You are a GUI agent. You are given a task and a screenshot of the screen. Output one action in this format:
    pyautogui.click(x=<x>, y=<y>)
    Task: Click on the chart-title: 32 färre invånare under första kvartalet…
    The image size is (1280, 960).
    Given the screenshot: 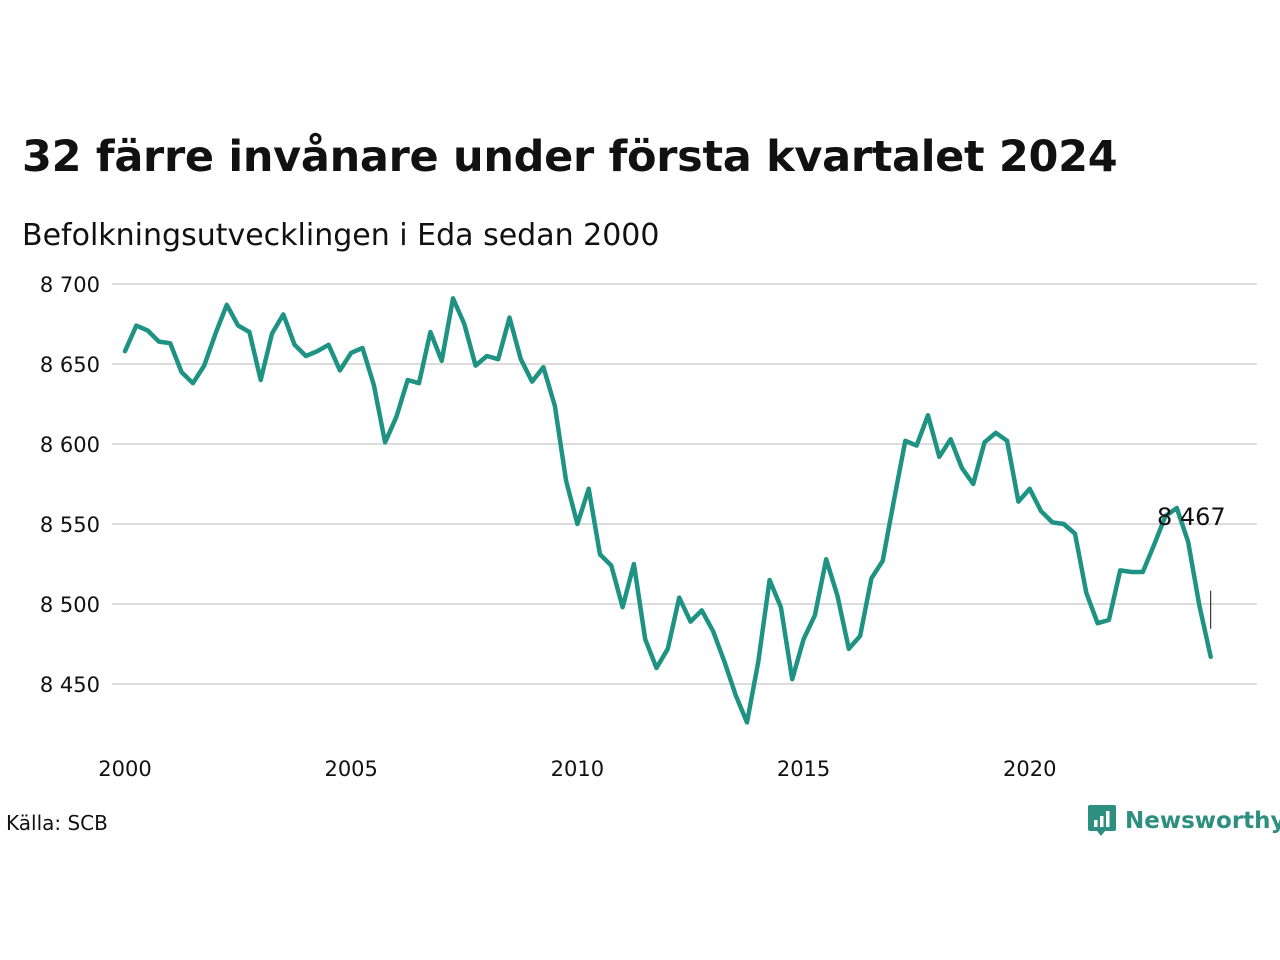 What is the action you would take?
    pyautogui.click(x=570, y=157)
    